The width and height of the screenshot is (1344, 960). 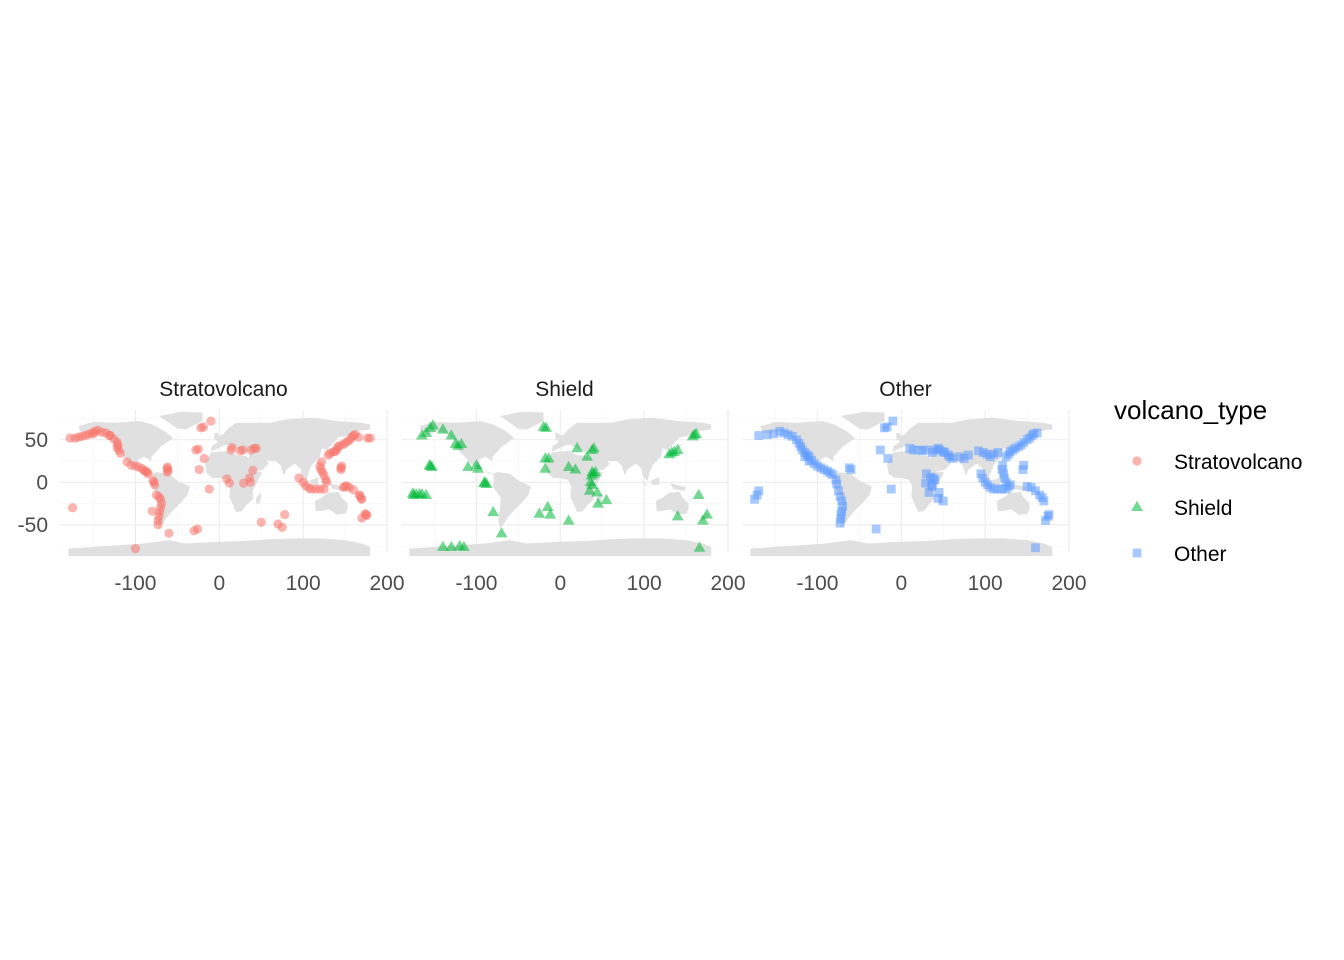 What do you see at coordinates (564, 389) in the screenshot?
I see `facet-strip-label: Shield` at bounding box center [564, 389].